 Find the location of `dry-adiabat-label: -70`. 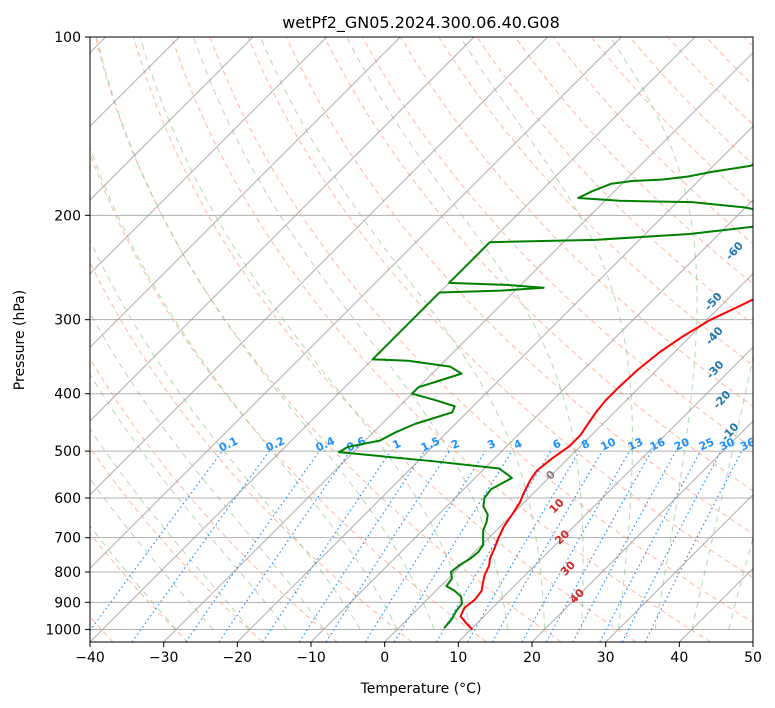

dry-adiabat-label: -70 is located at coordinates (768, 202).